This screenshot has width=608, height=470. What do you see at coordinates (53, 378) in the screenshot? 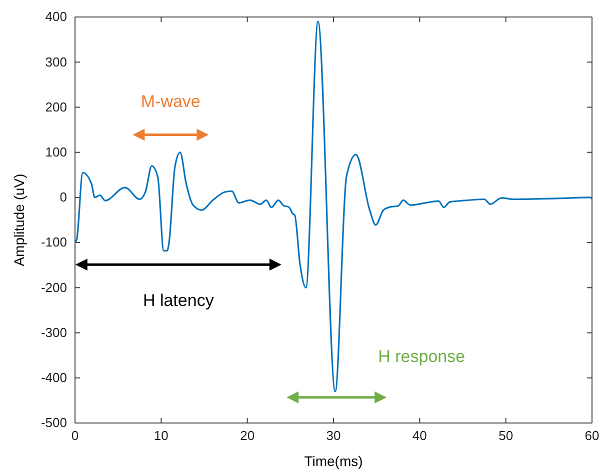
I see `y-tick-label: -400` at bounding box center [53, 378].